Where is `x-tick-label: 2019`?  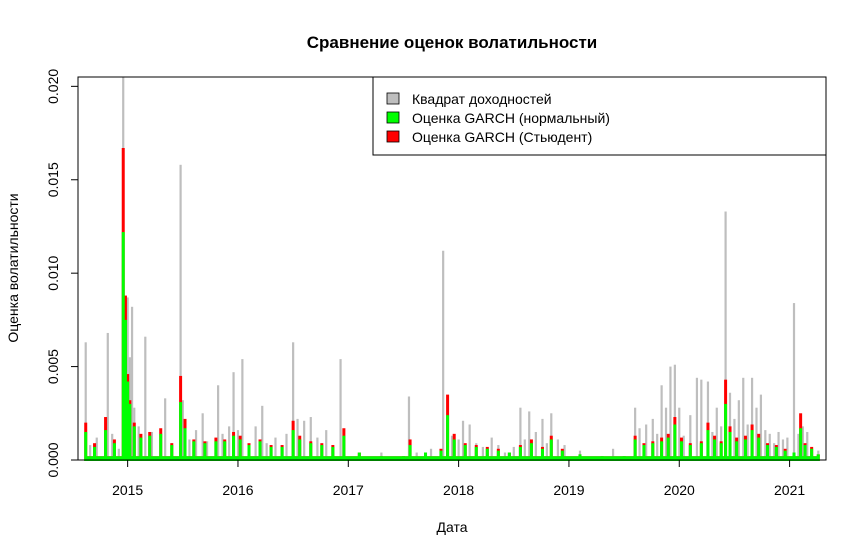
x-tick-label: 2019 is located at coordinates (568, 490).